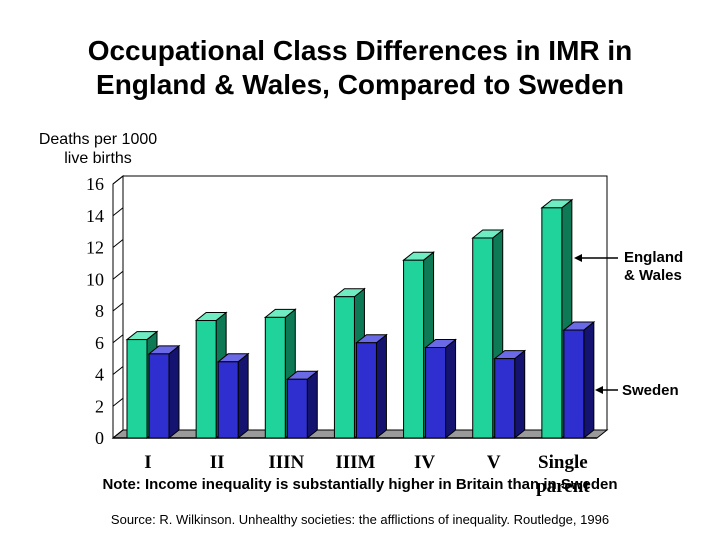  What do you see at coordinates (650, 390) in the screenshot?
I see `legend-label-sweden: Sweden` at bounding box center [650, 390].